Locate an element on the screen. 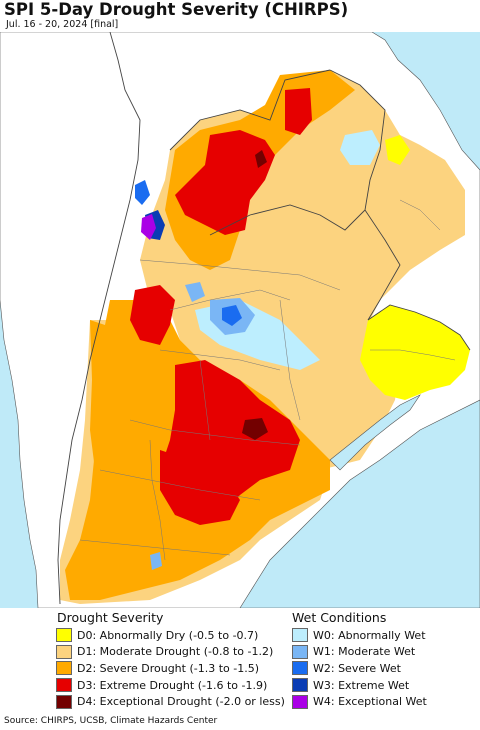  legend-item-w1: W1: Moderate Wet is located at coordinates (359, 652).